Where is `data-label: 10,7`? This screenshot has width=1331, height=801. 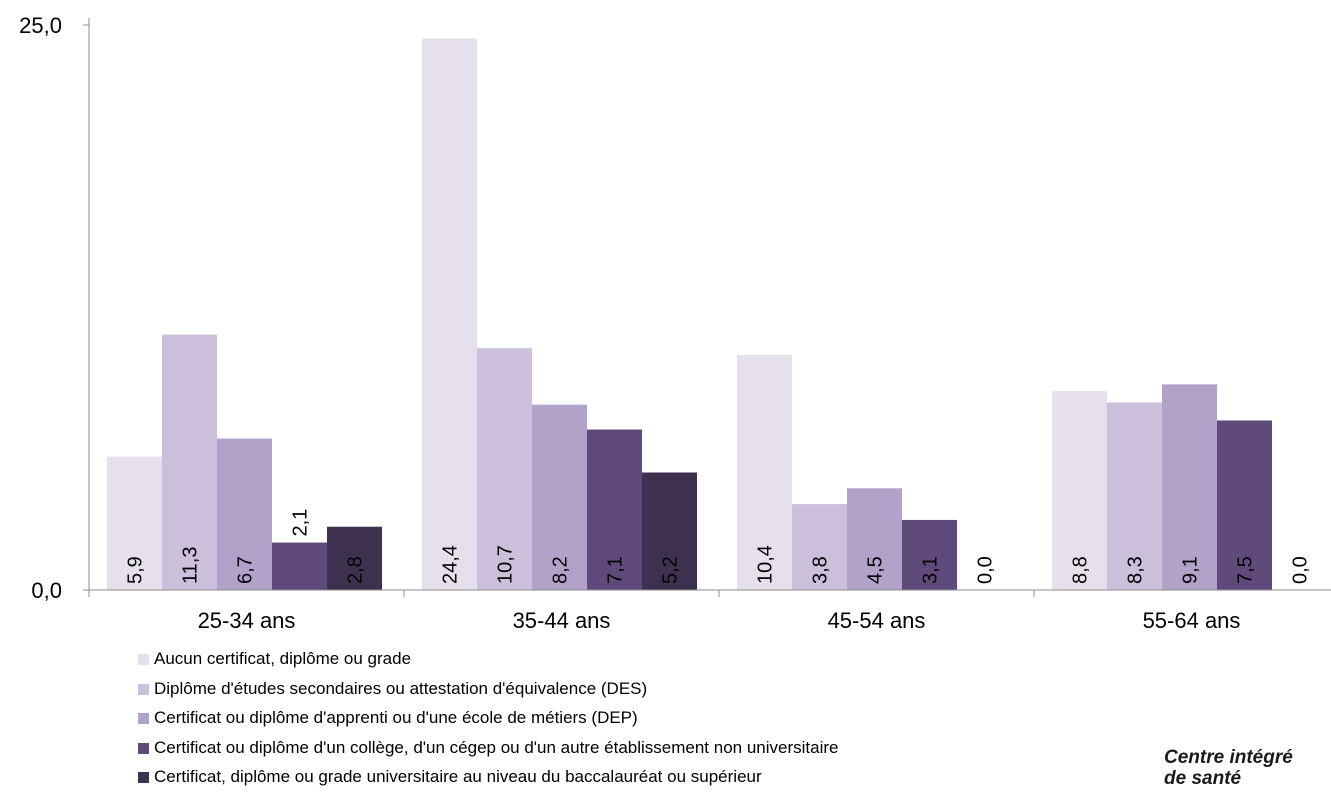
data-label: 10,7 is located at coordinates (506, 564).